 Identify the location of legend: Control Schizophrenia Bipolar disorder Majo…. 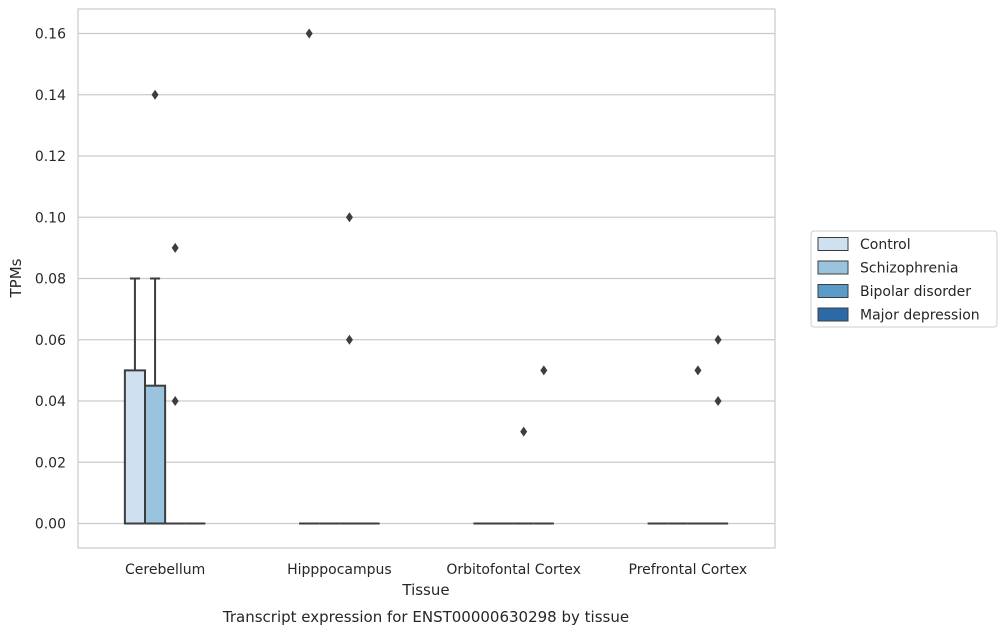
(904, 279).